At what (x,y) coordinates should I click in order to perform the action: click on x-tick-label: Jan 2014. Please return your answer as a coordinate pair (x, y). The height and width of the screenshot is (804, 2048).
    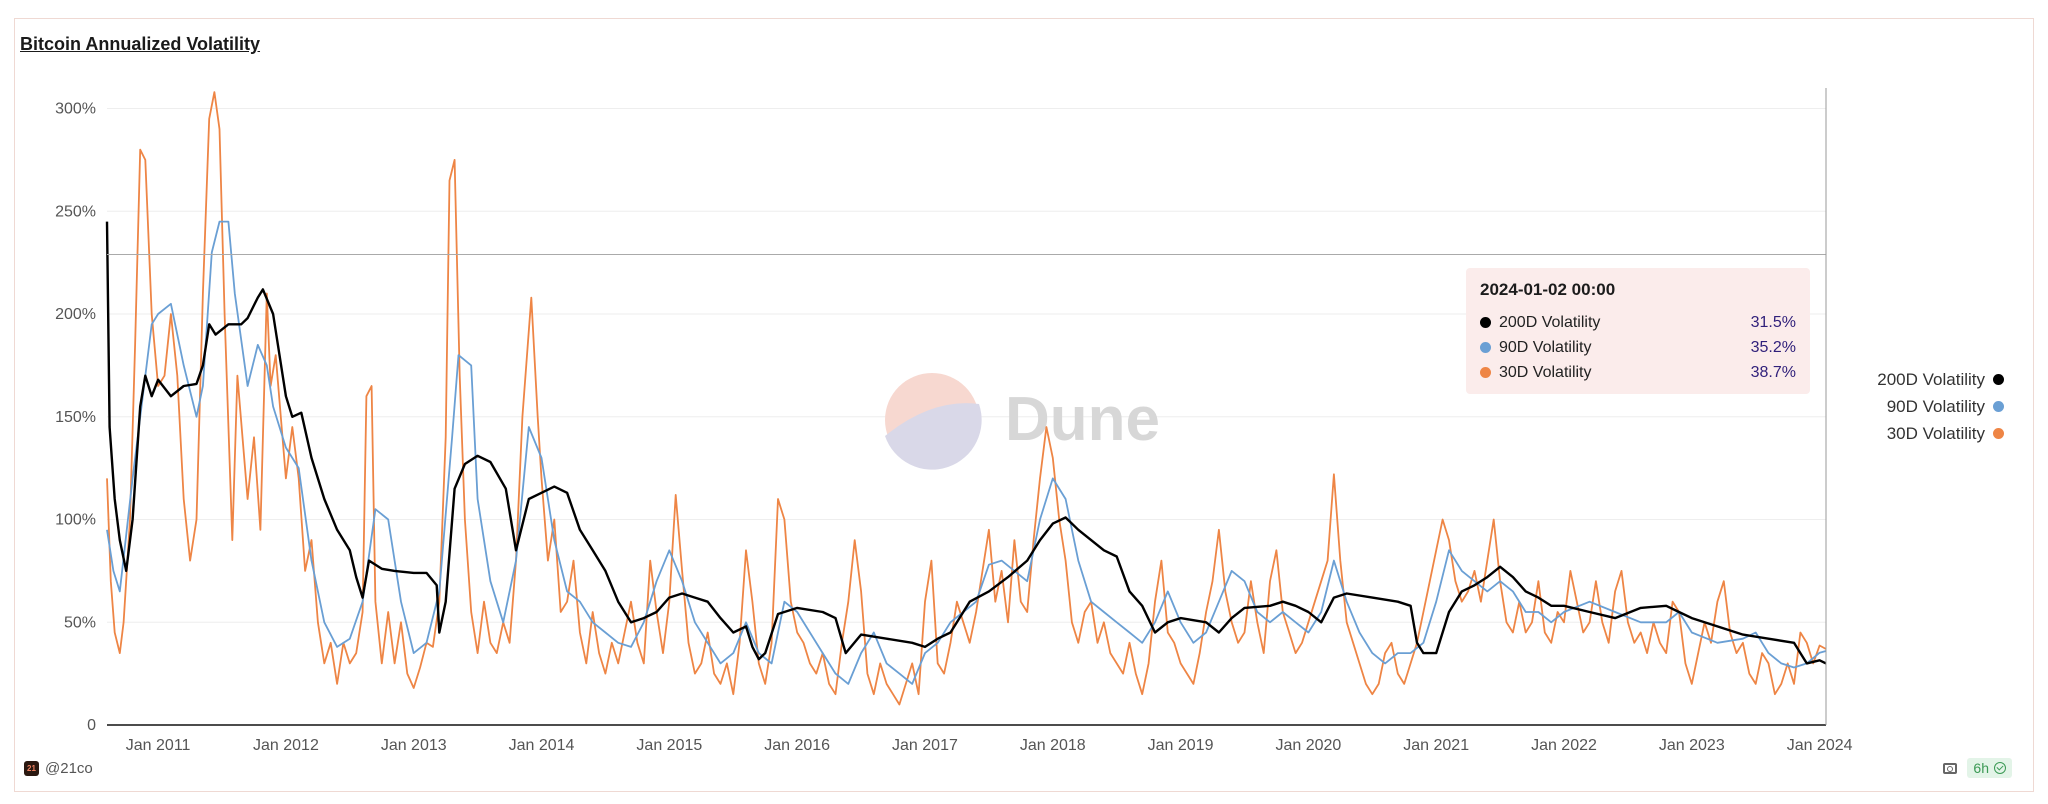
    Looking at the image, I should click on (542, 745).